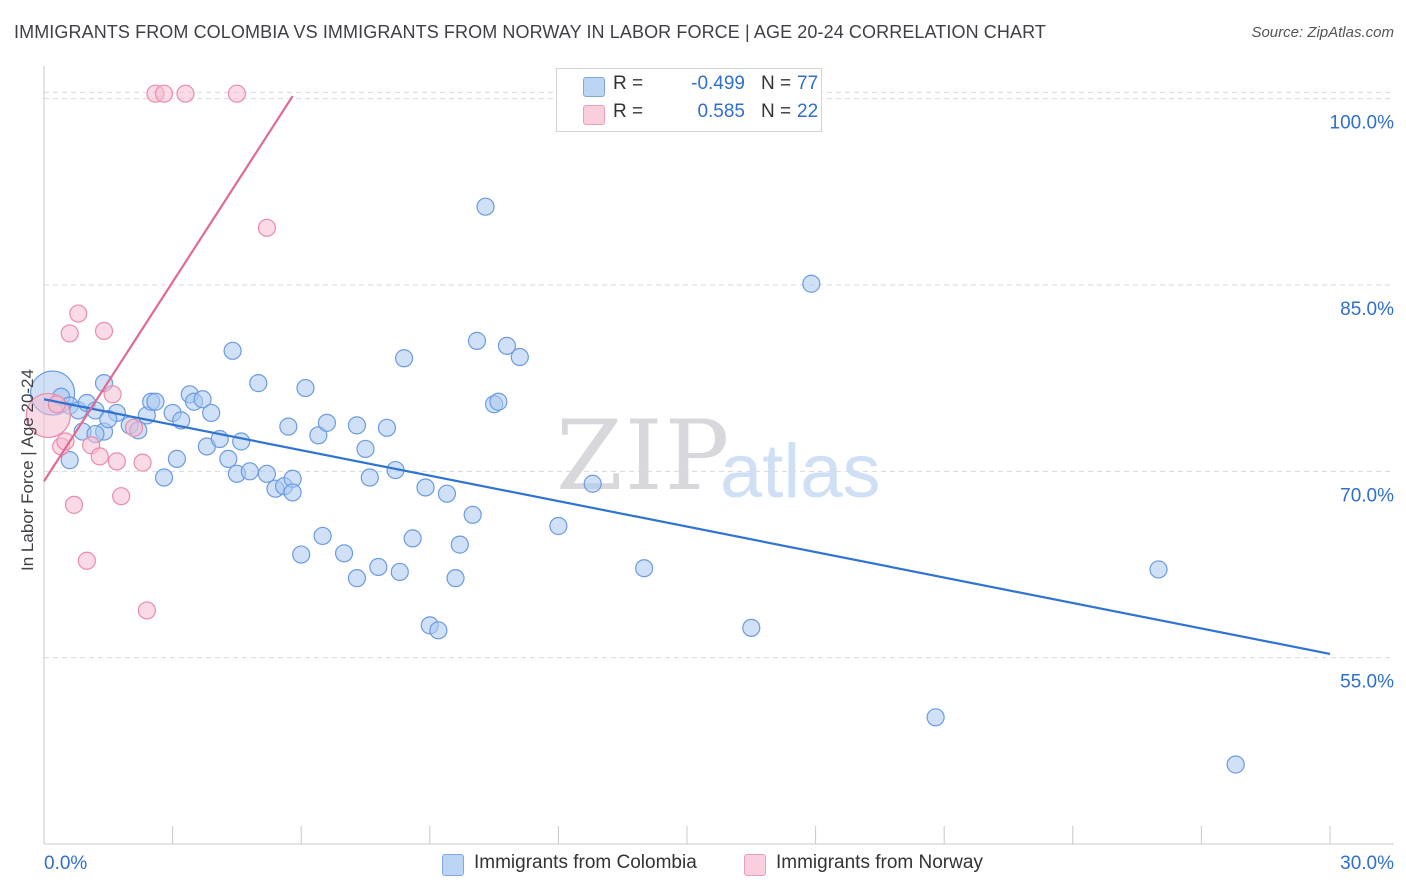 The image size is (1406, 892). Describe the element at coordinates (65, 863) in the screenshot. I see `x-tick-label-min: 0.0%` at that location.